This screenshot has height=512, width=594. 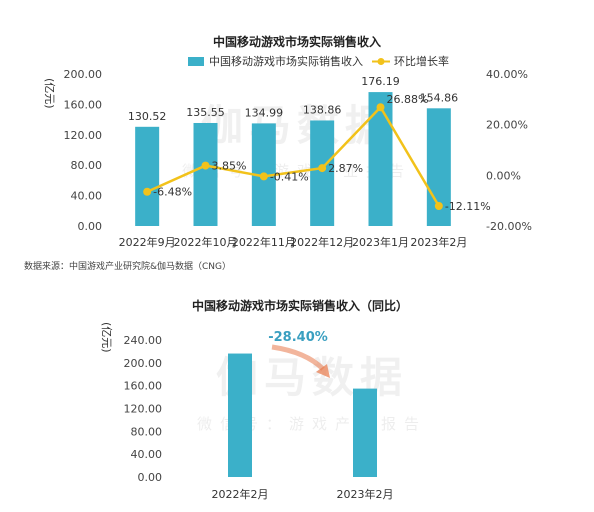 What do you see at coordinates (264, 242) in the screenshot?
I see `x-tick-label: 2022年11月` at bounding box center [264, 242].